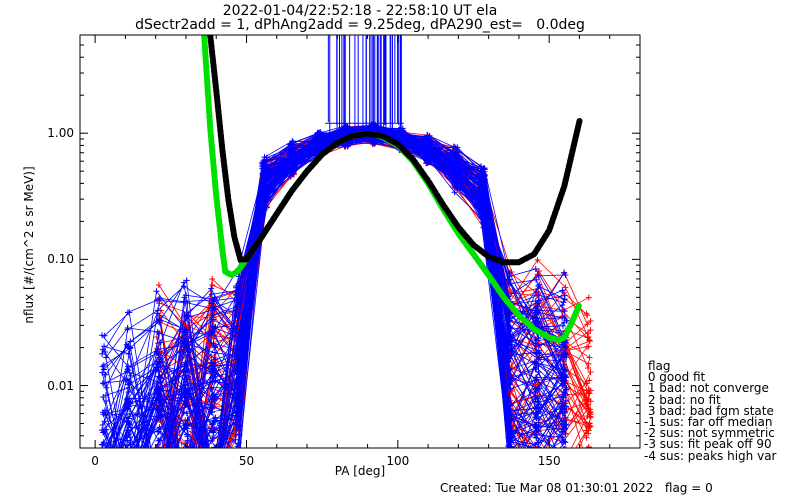 The image size is (800, 500). Describe the element at coordinates (398, 461) in the screenshot. I see `x-tick-label: 100` at that location.